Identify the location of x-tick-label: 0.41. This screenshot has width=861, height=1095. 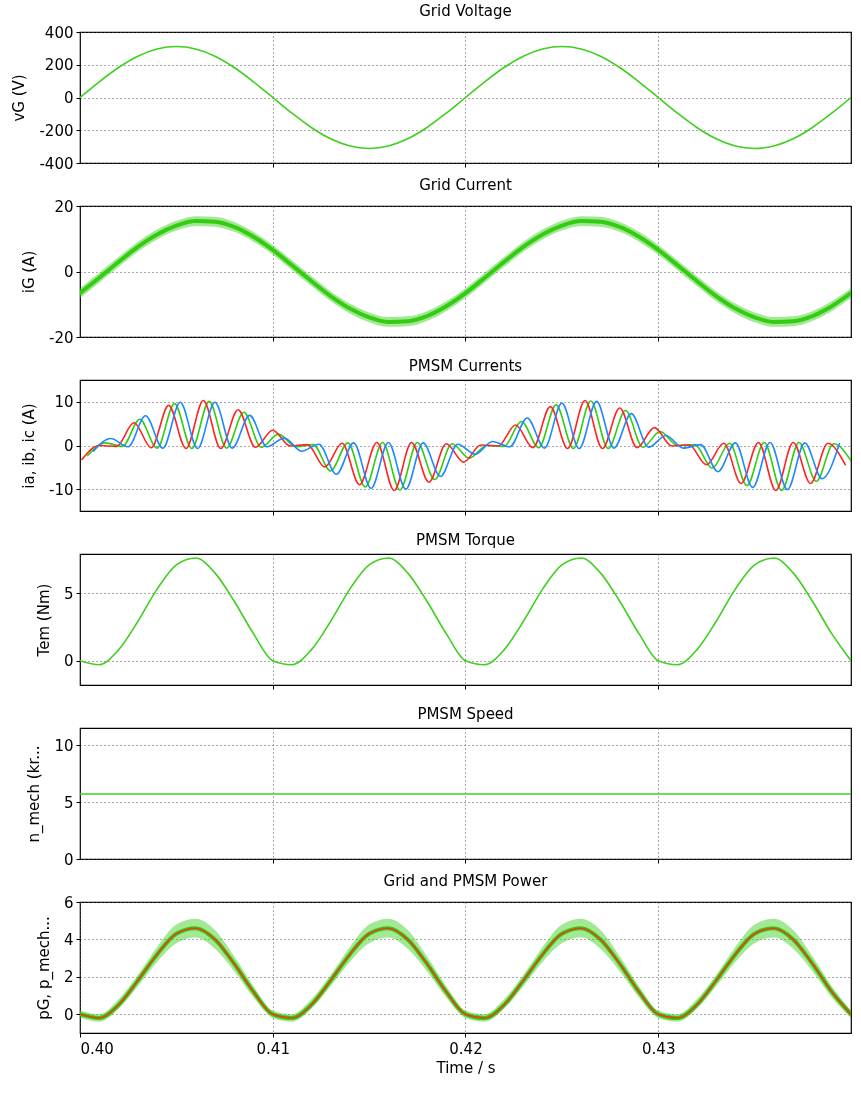
(273, 1048).